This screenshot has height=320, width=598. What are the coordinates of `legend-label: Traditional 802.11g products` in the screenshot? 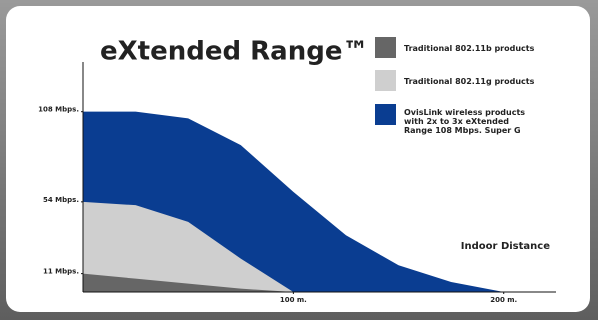 It's located at (469, 81).